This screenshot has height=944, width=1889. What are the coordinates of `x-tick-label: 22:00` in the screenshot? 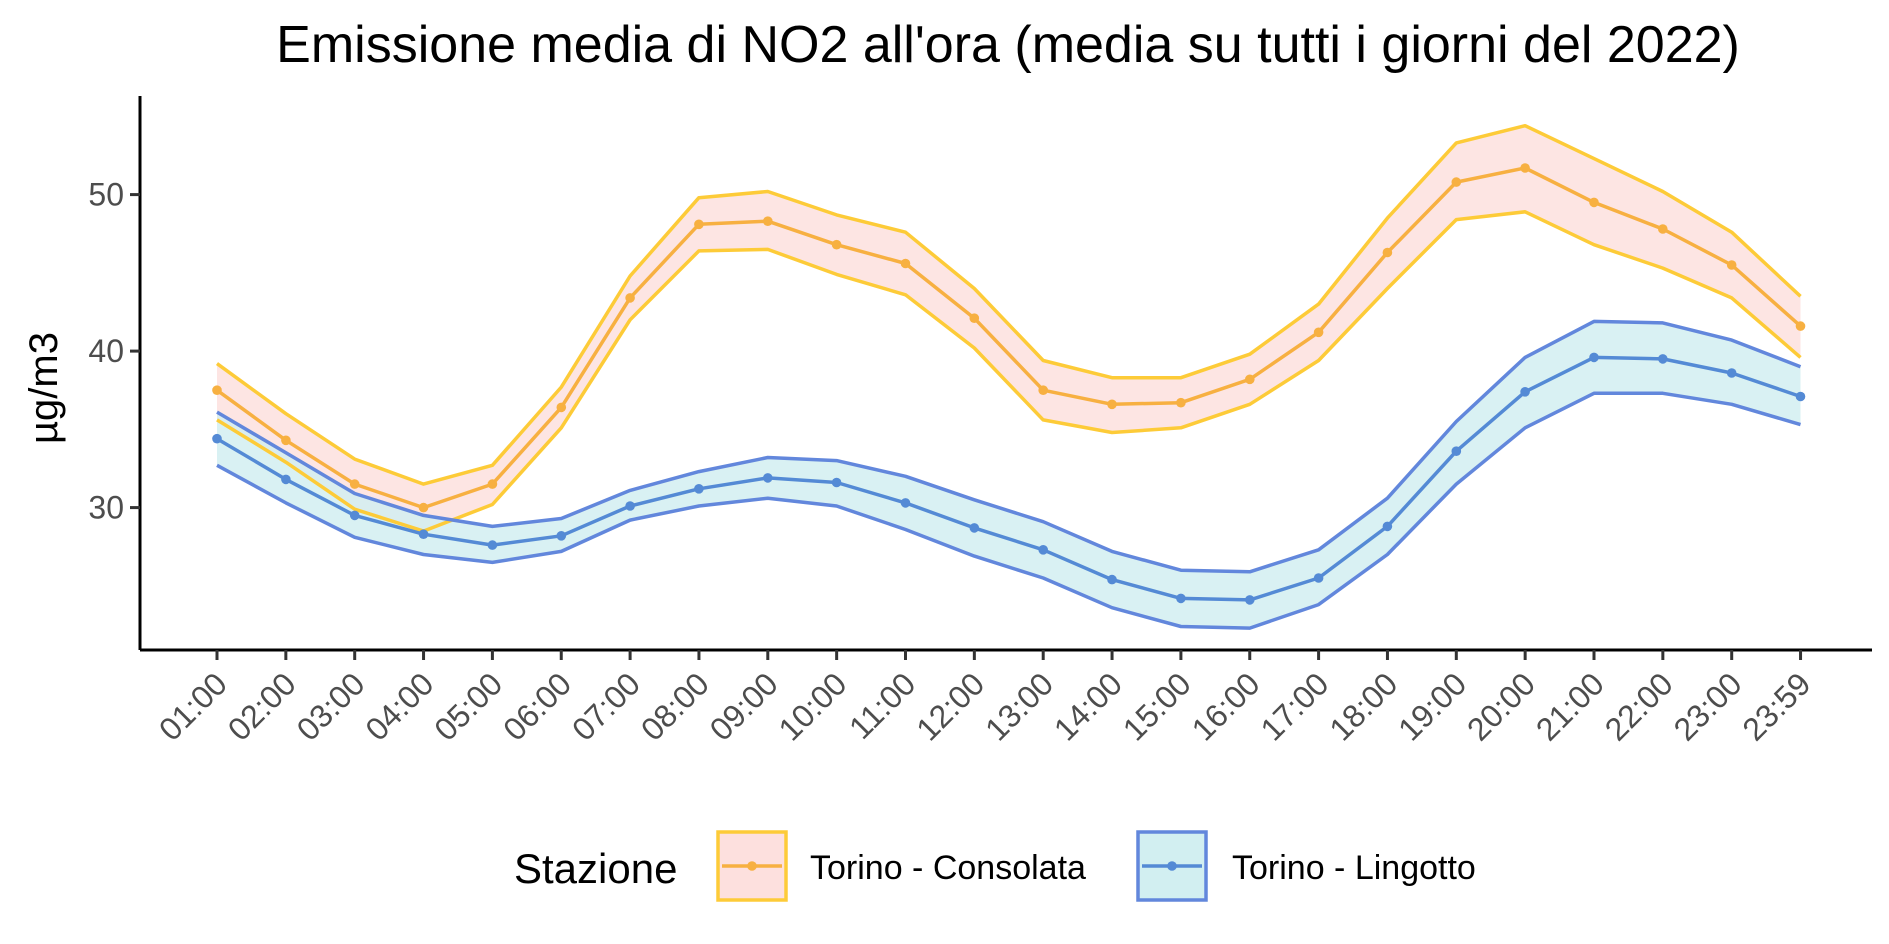 It's located at (1639, 706).